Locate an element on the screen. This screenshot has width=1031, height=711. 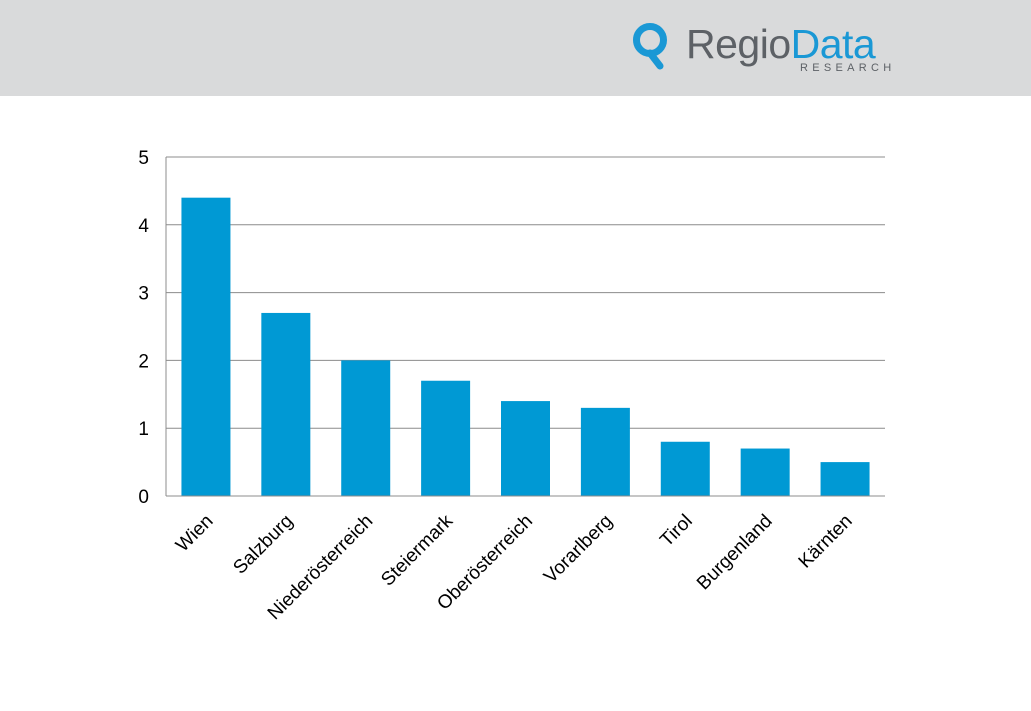
regiodata-logo: RegioData RESEARCH is located at coordinates (767, 48).